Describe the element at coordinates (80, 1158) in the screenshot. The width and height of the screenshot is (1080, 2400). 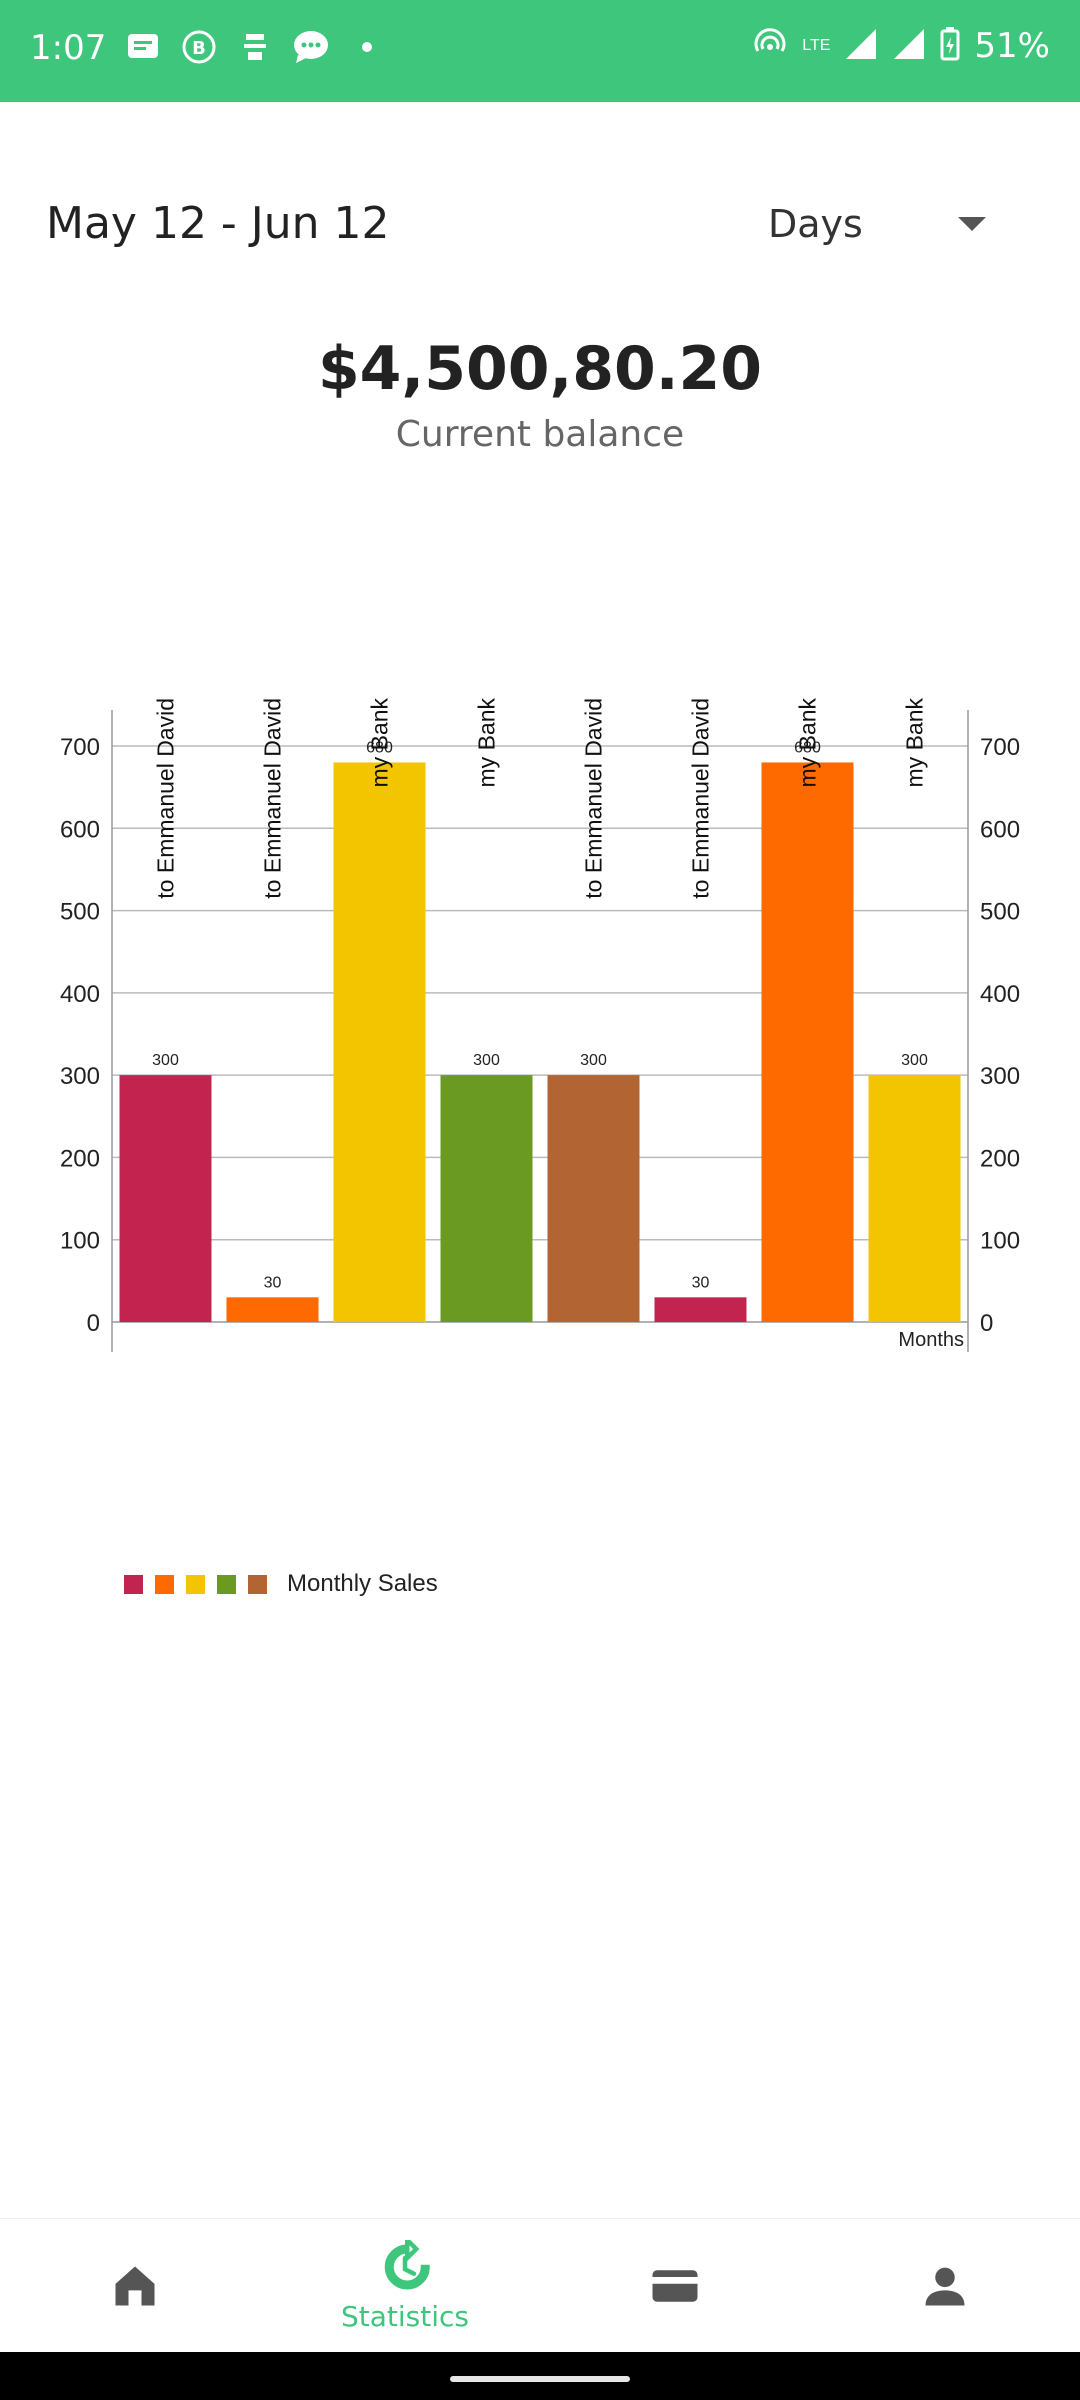
I see `y-tick-label-left: 200` at that location.